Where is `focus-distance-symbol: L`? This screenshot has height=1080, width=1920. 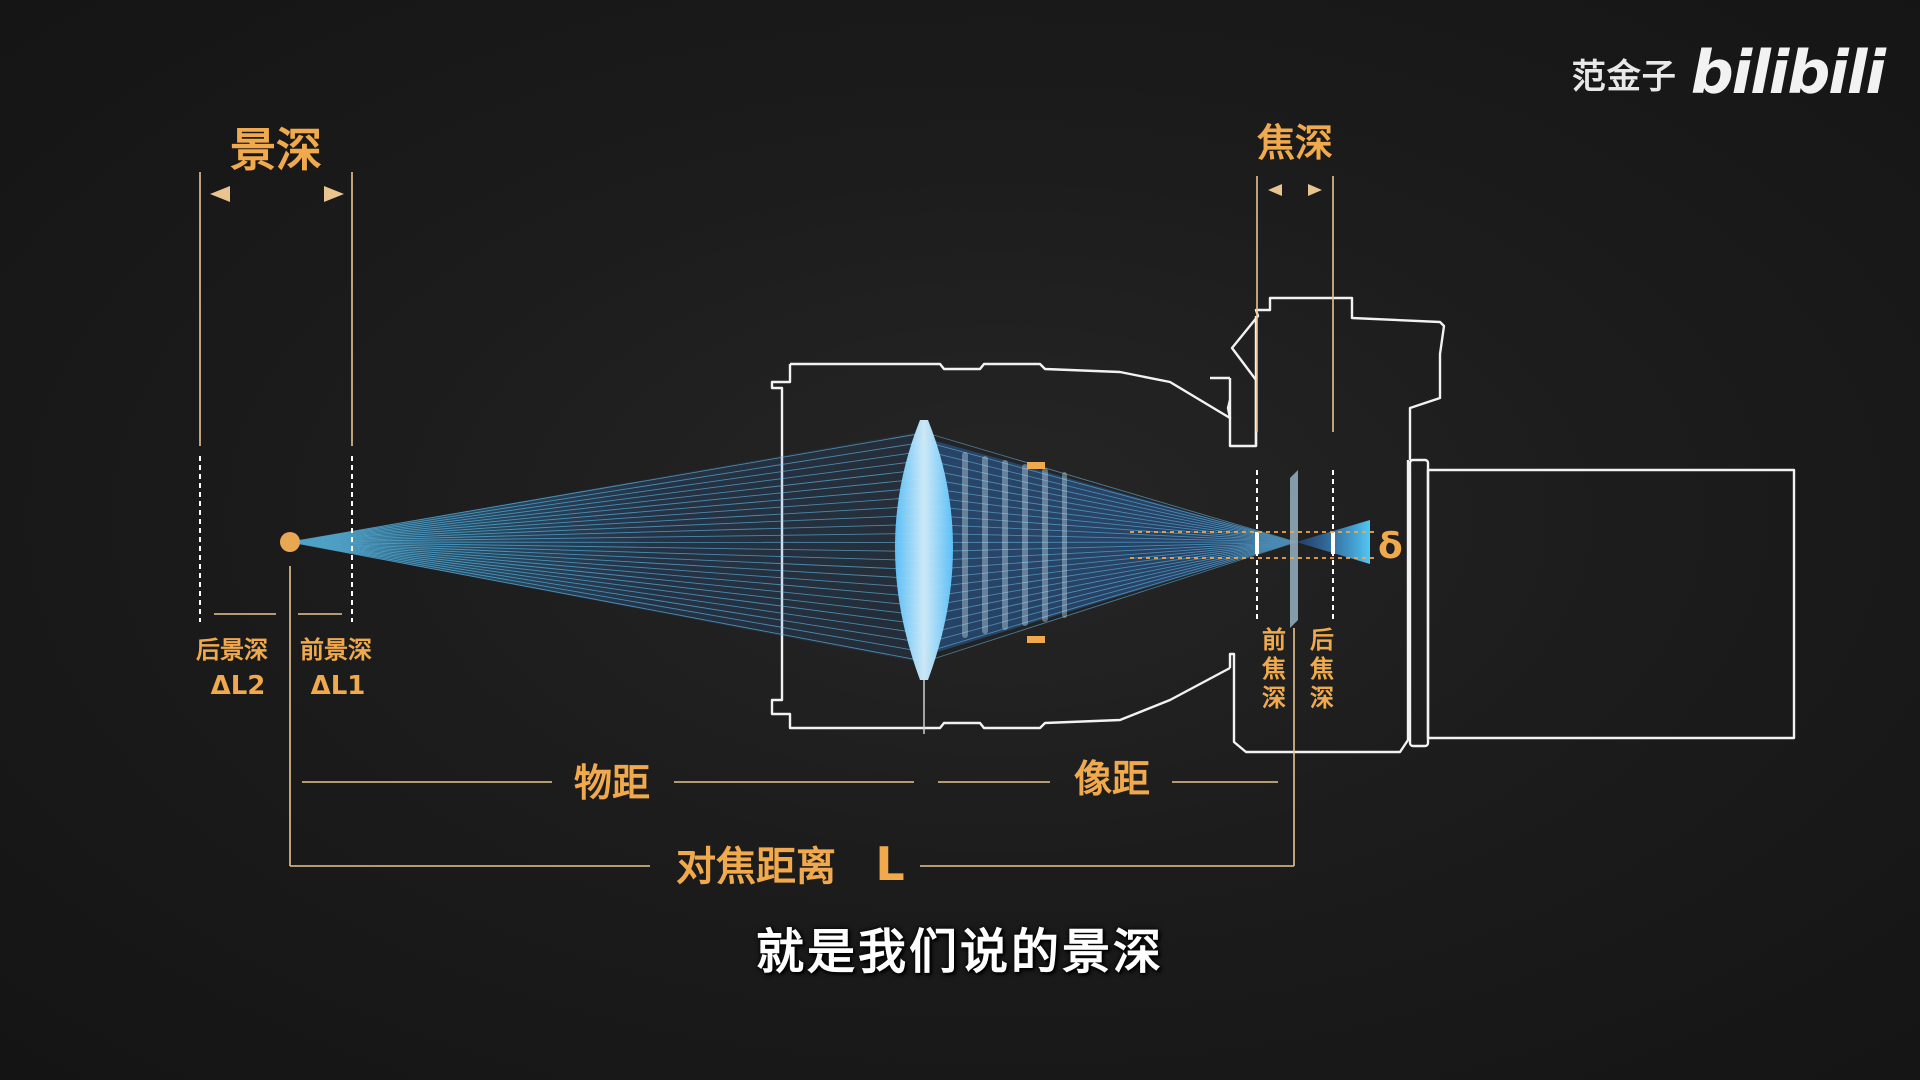
focus-distance-symbol: L is located at coordinates (889, 864).